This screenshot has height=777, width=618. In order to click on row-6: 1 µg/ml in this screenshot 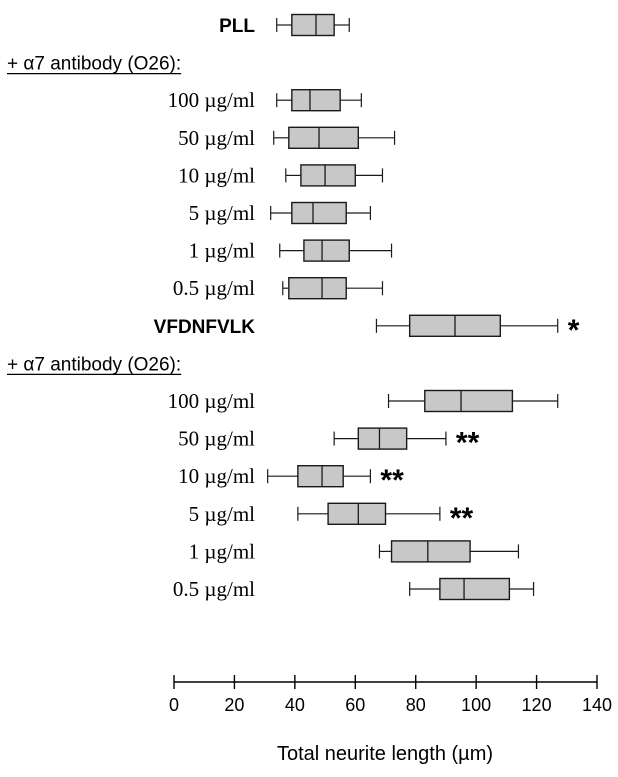, I will do `click(291, 251)`.